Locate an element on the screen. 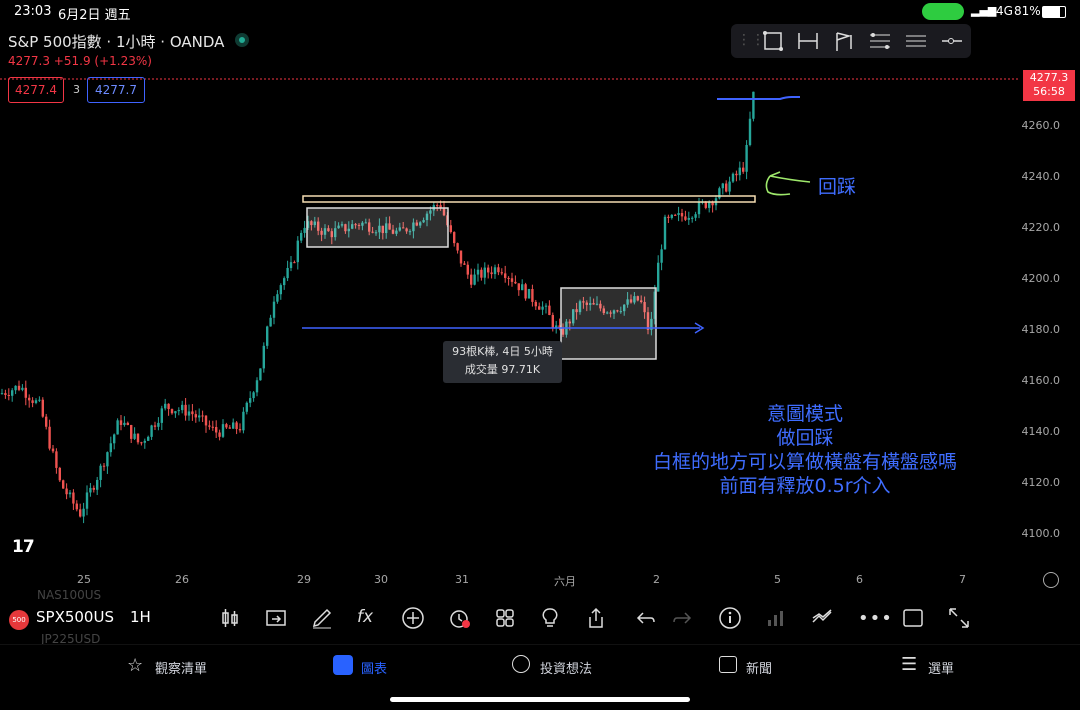  compare-icon is located at coordinates (822, 618).